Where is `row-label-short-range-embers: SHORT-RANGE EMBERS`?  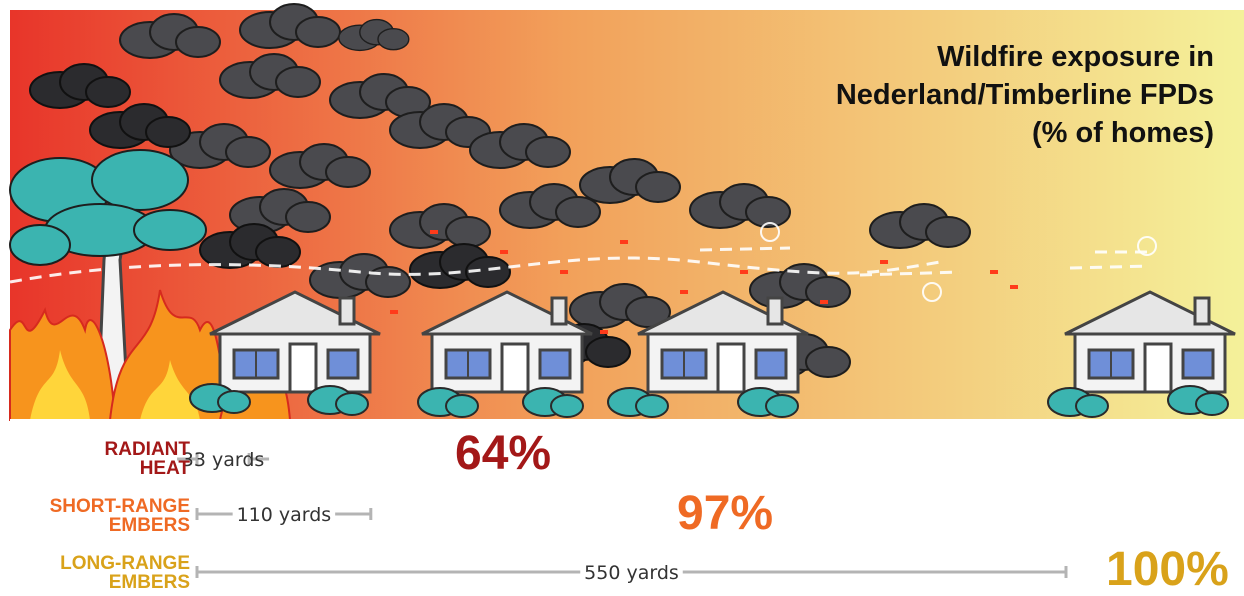
row-label-short-range-embers: SHORT-RANGE EMBERS is located at coordinates (95, 516).